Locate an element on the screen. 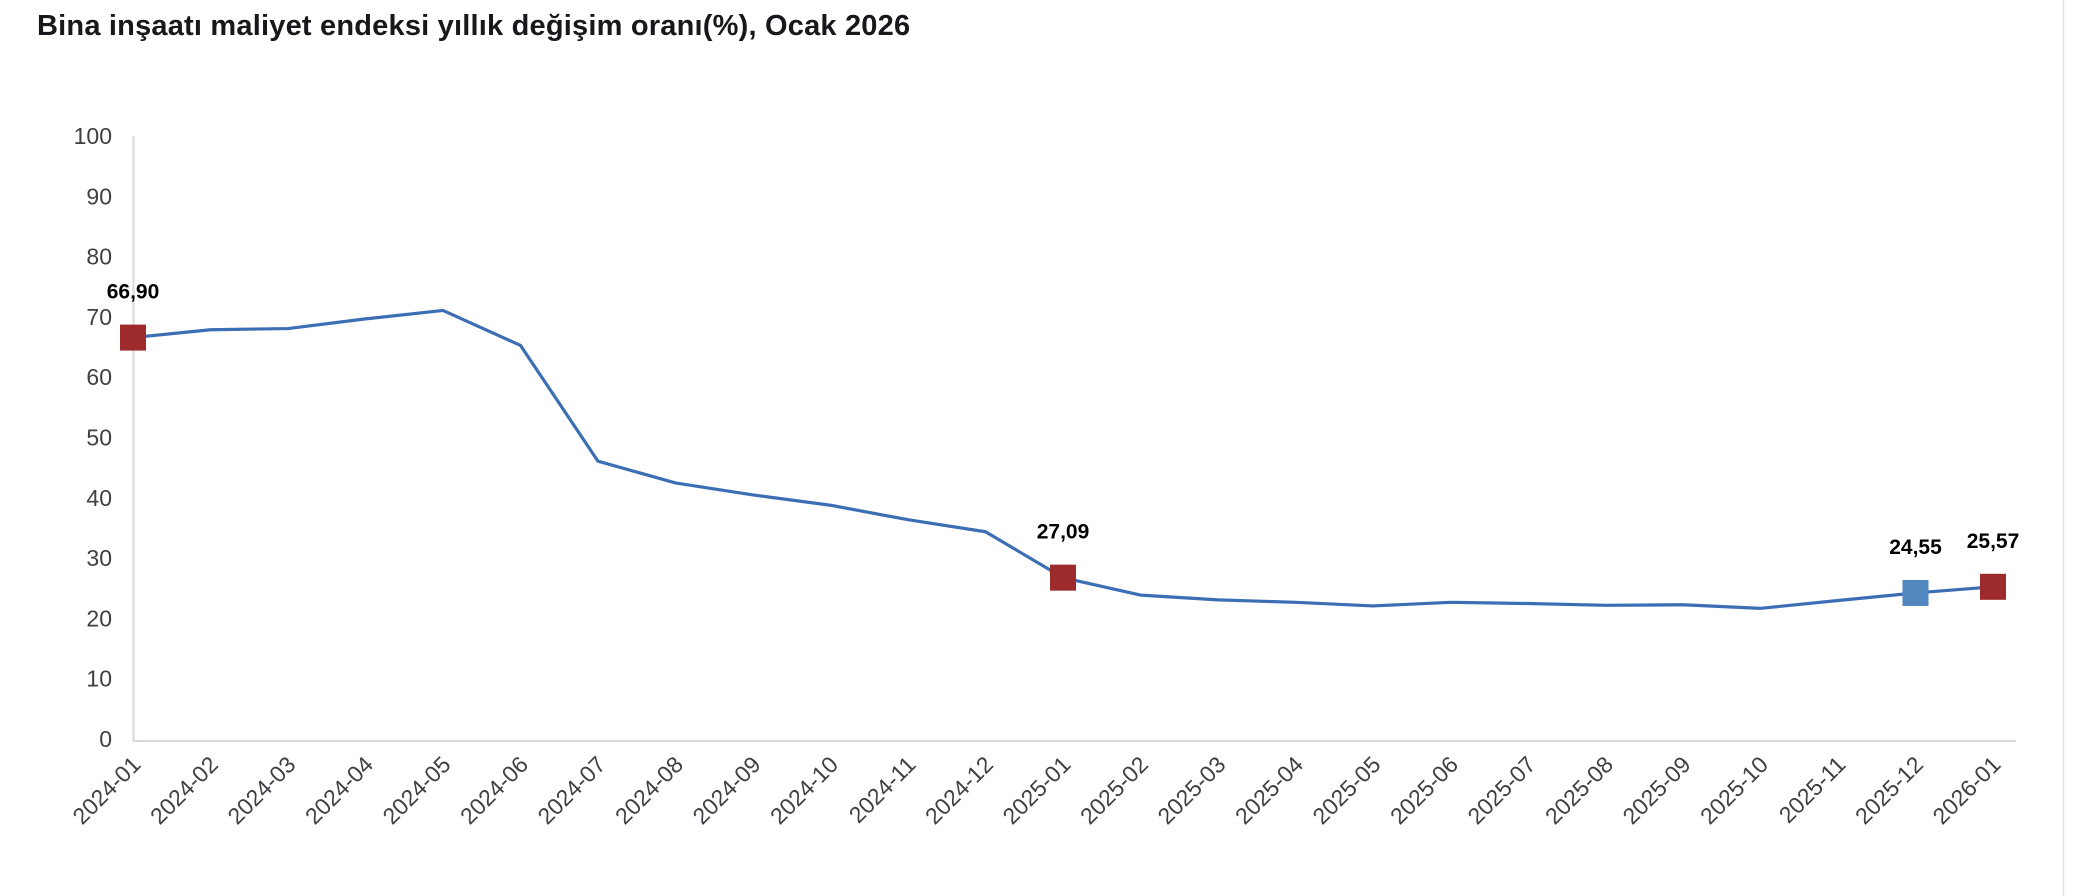 The width and height of the screenshot is (2078, 896). data-point-label: 27,09 is located at coordinates (1063, 532).